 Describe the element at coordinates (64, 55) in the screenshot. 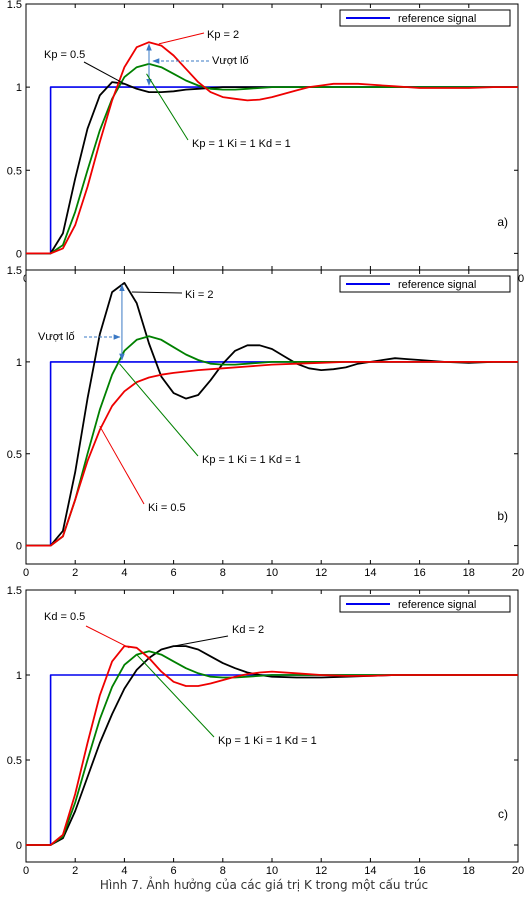

I see `annotation-kp05: Kp = 0.5` at that location.